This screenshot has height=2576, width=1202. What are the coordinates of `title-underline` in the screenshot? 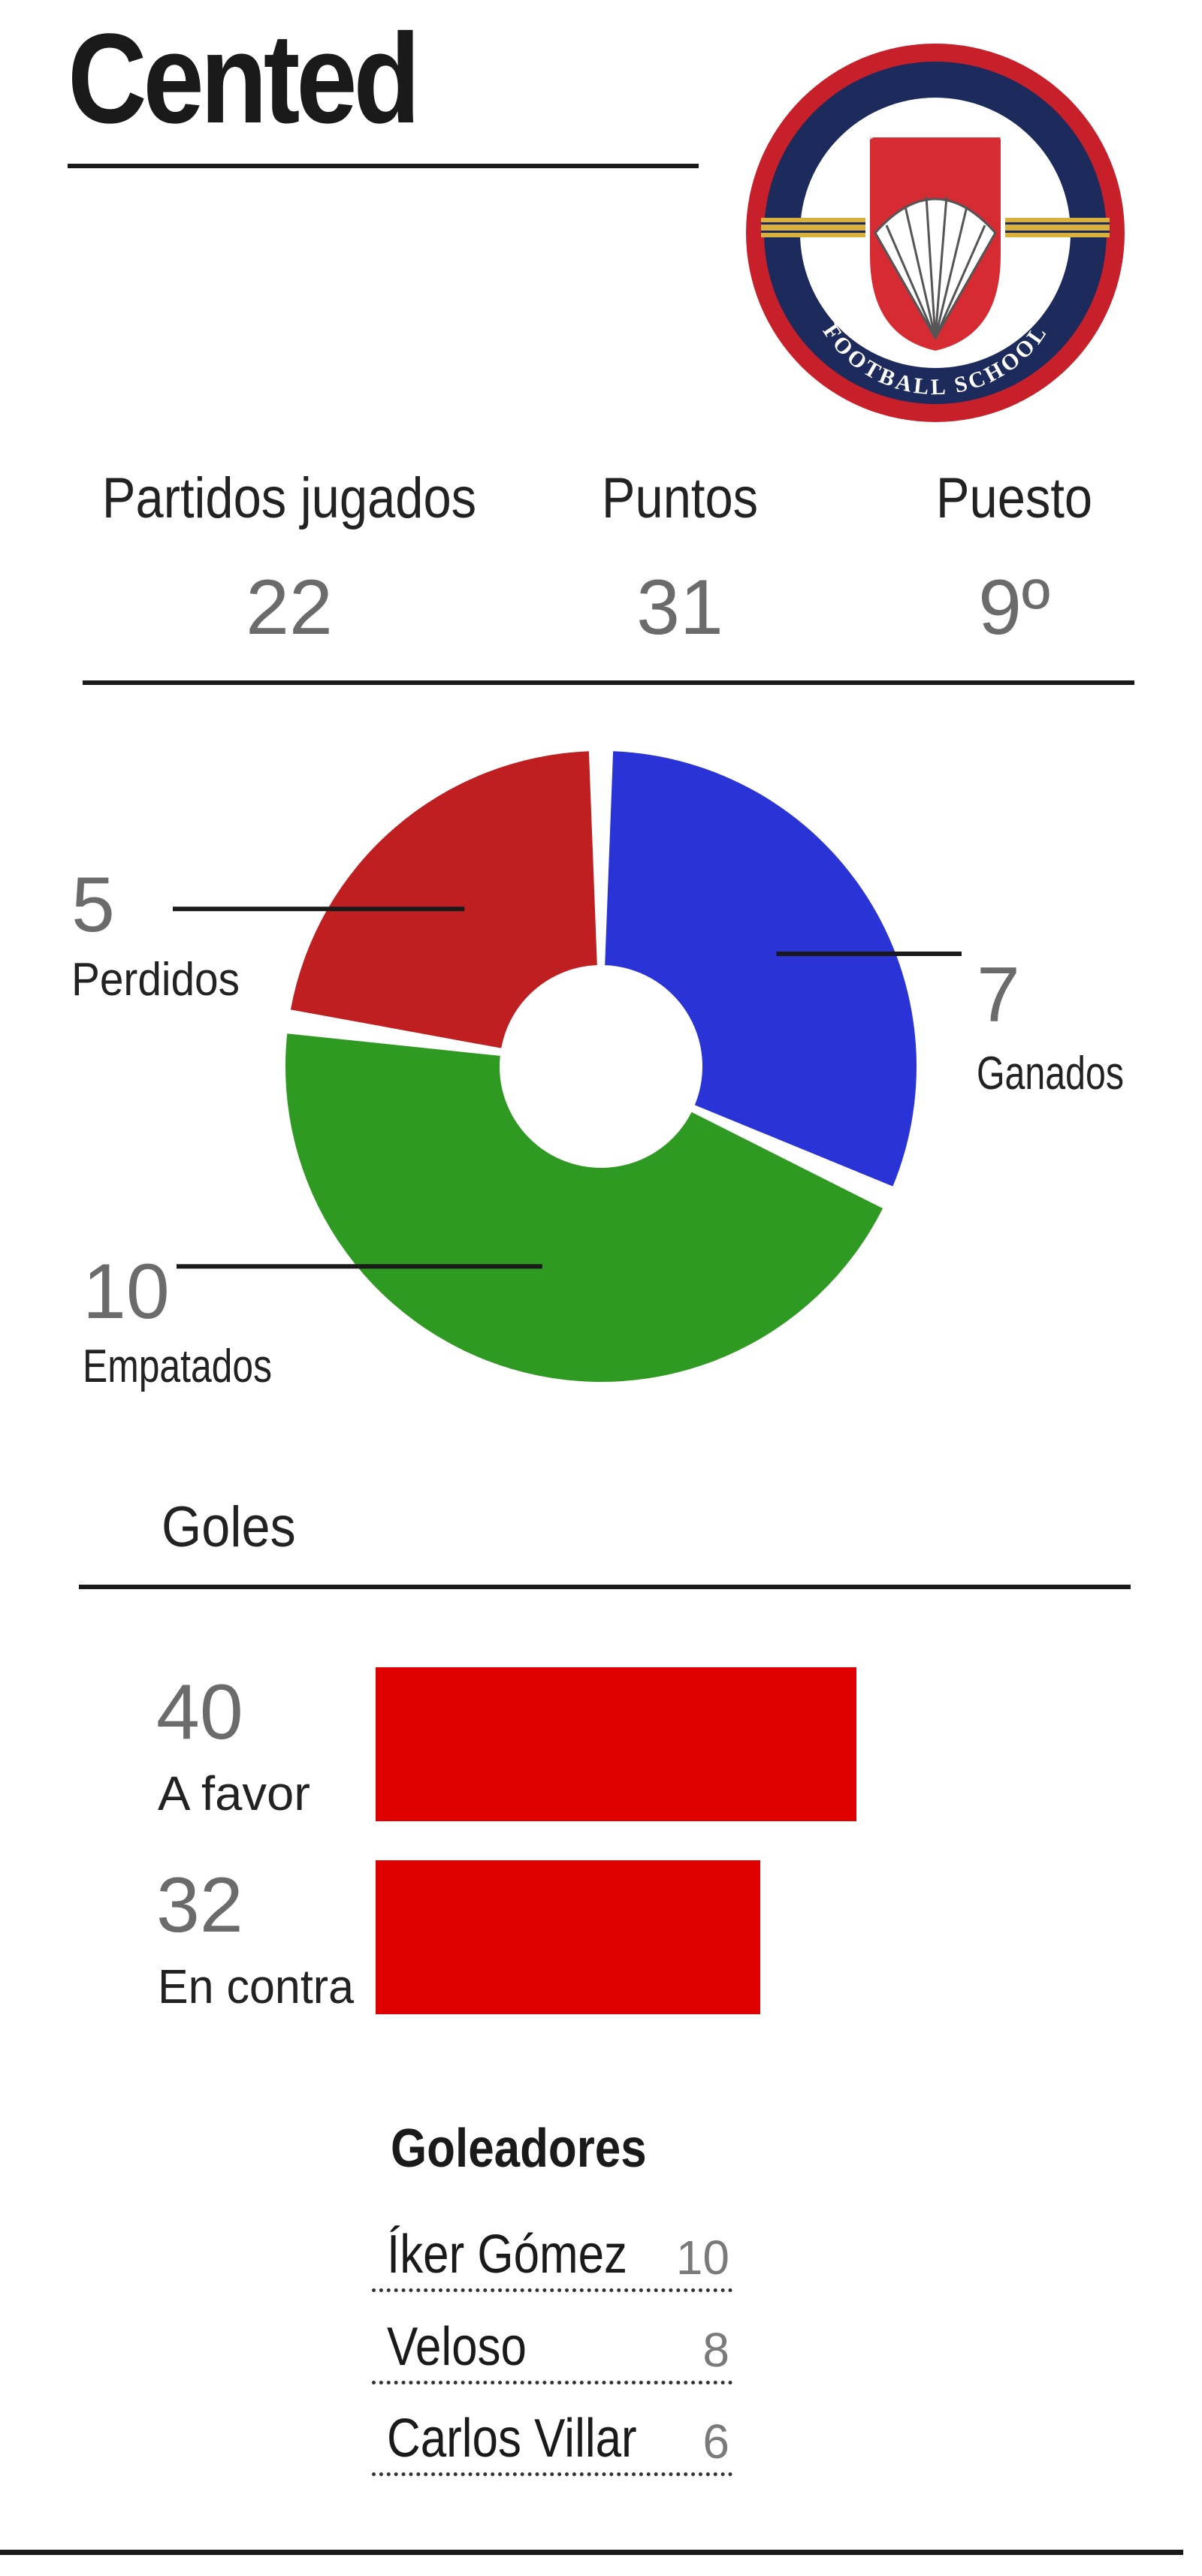 It's located at (383, 166).